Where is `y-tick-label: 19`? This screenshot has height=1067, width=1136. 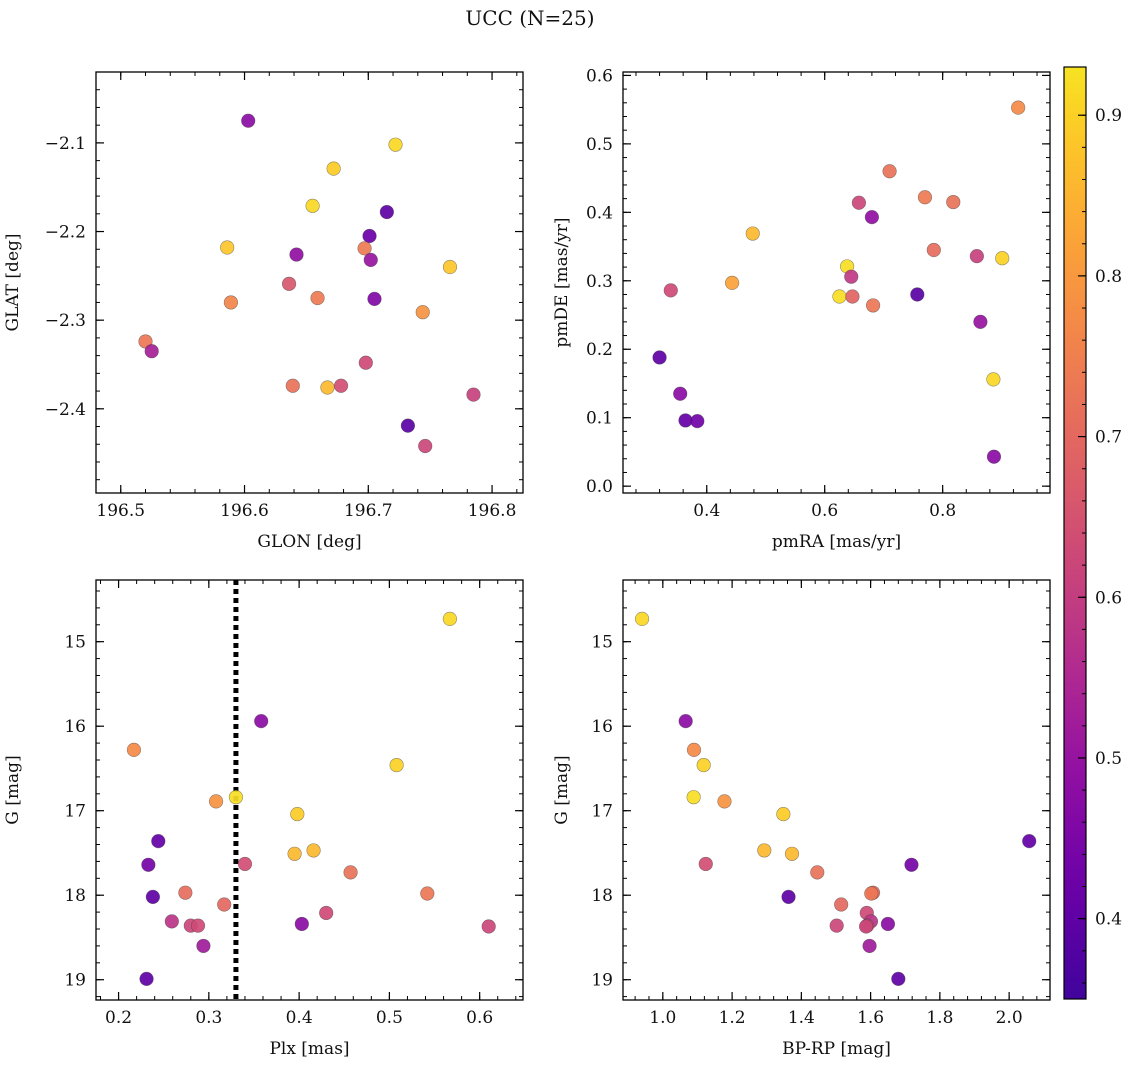 y-tick-label: 19 is located at coordinates (602, 981).